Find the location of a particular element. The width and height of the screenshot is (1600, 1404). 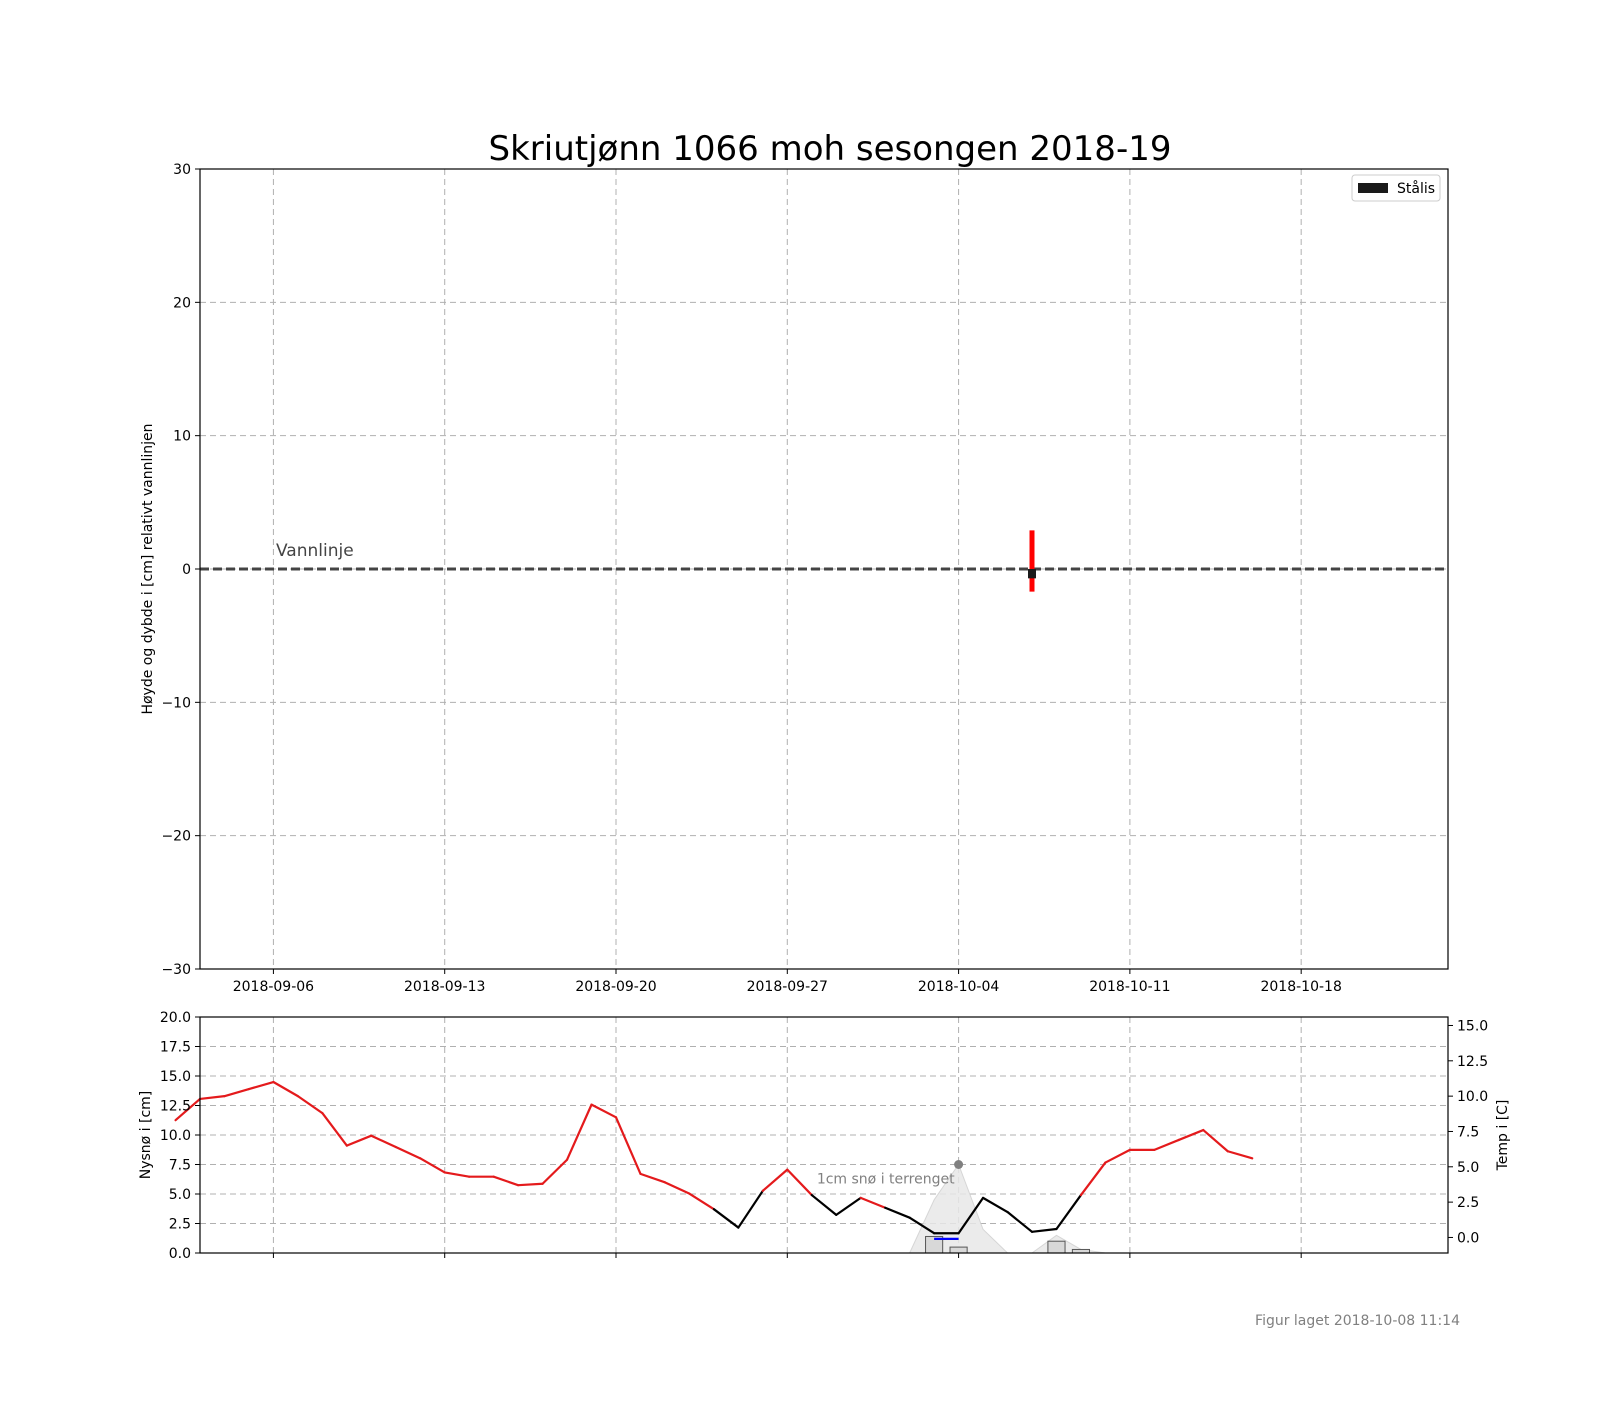

snow-y-tick-label: 0.0 is located at coordinates (180, 1254).